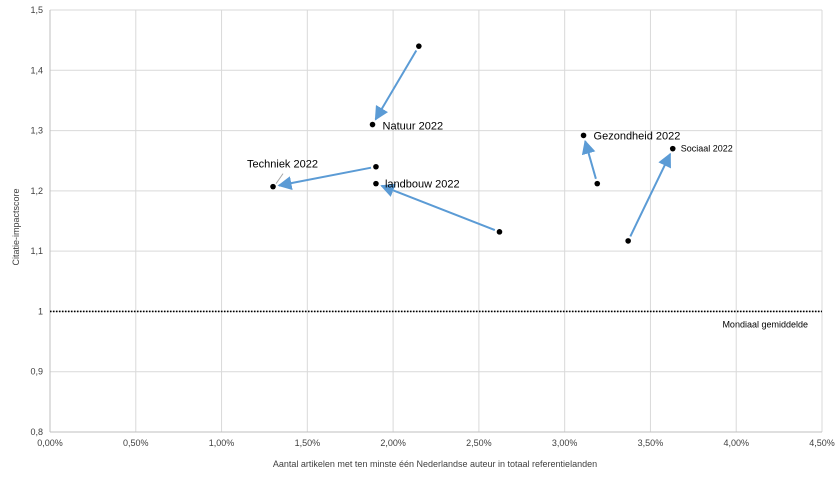 The image size is (840, 482). What do you see at coordinates (736, 443) in the screenshot?
I see `x-tick-label: 4,00%` at bounding box center [736, 443].